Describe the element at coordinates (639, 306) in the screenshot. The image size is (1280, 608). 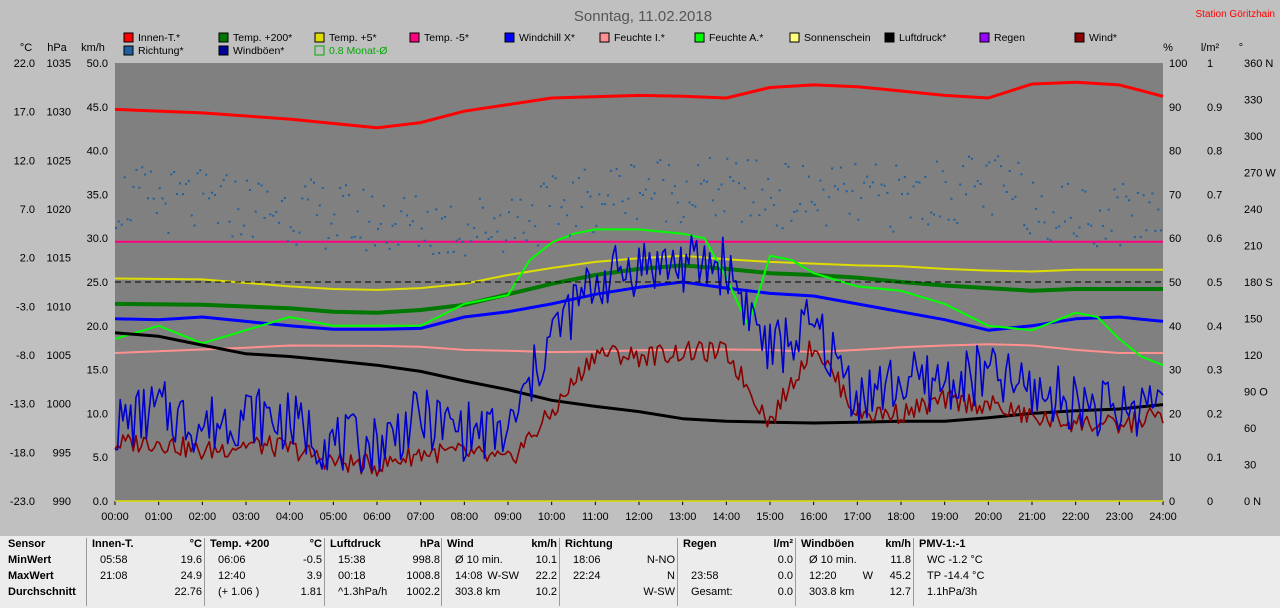
I see `series-windchill-x` at that location.